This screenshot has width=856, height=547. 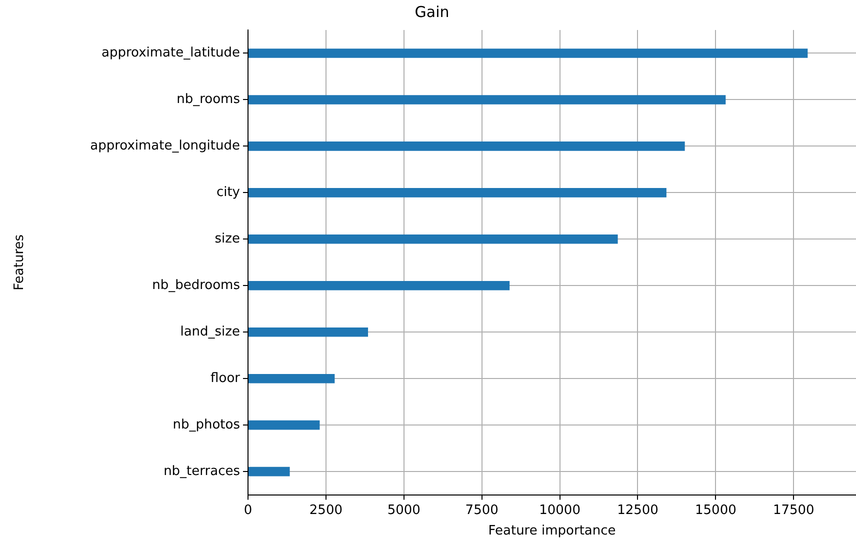 I want to click on x-tick-label: 5000, so click(x=403, y=510).